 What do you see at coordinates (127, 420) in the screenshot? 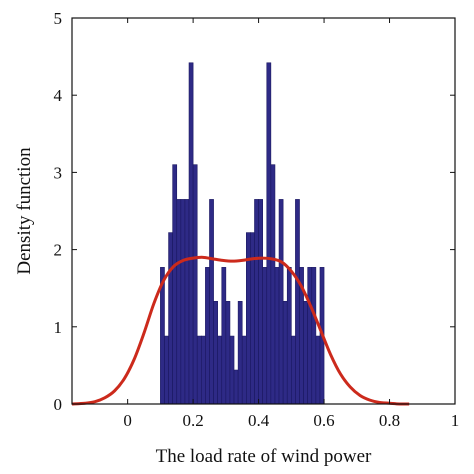
I see `x-tick-label: 0` at bounding box center [127, 420].